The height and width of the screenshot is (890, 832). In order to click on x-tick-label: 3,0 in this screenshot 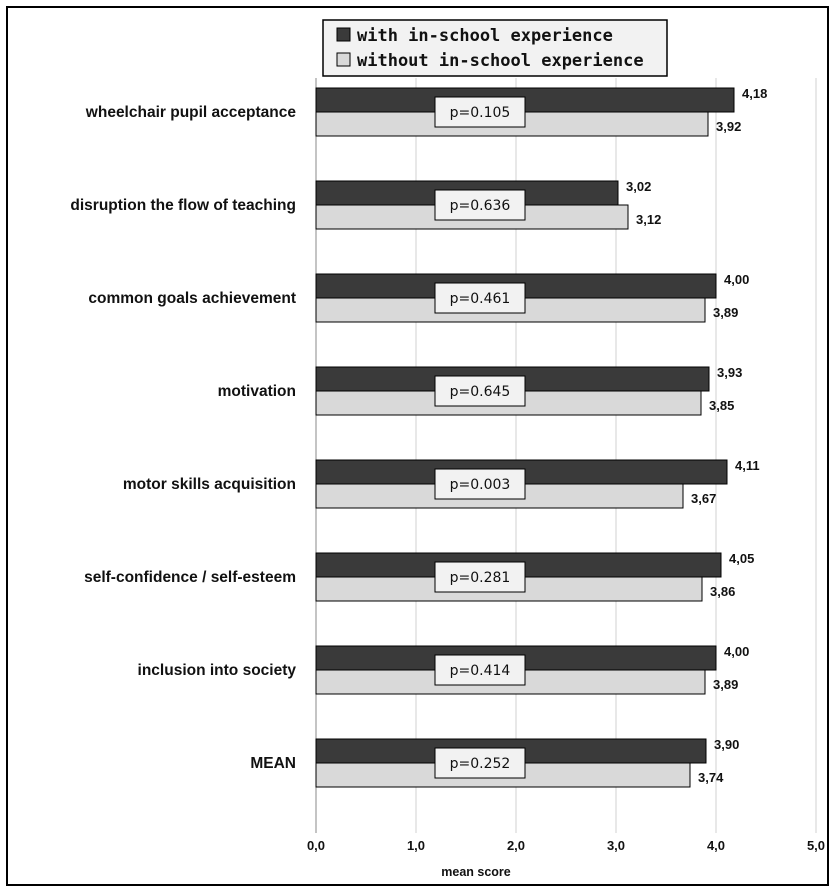, I will do `click(616, 845)`.